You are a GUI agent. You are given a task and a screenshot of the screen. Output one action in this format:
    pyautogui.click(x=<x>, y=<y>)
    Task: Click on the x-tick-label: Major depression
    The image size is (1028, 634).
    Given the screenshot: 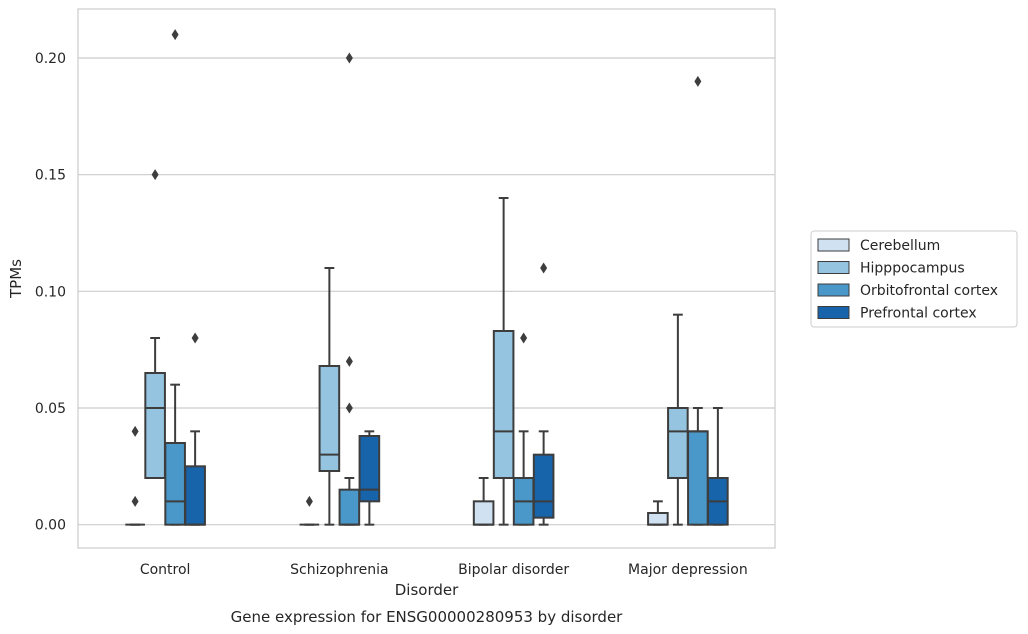 What is the action you would take?
    pyautogui.click(x=688, y=570)
    